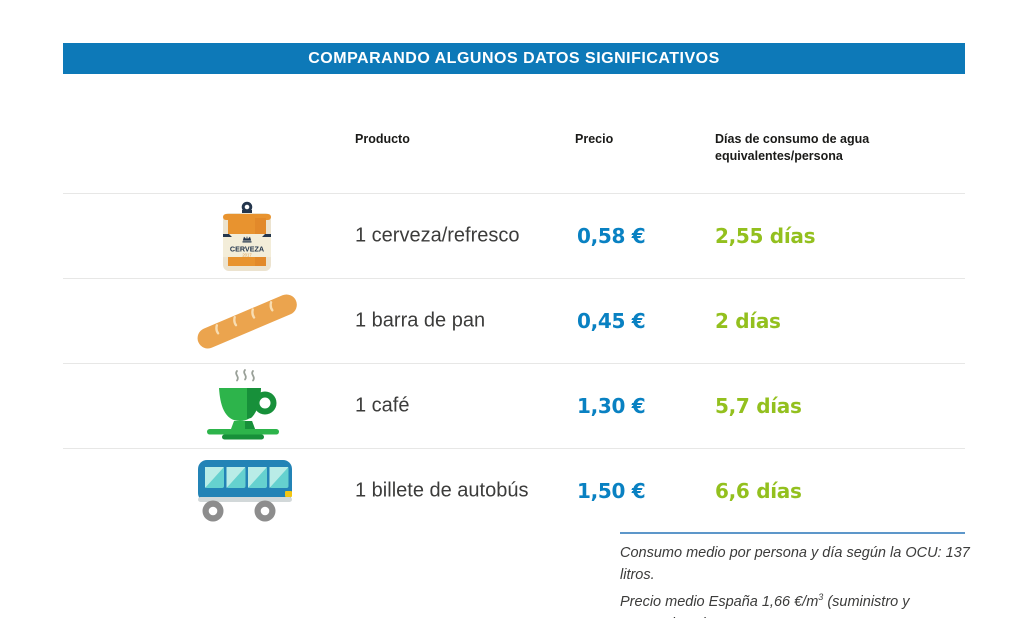 This screenshot has width=1029, height=618. Describe the element at coordinates (382, 405) in the screenshot. I see `product-label: 1 café` at that location.